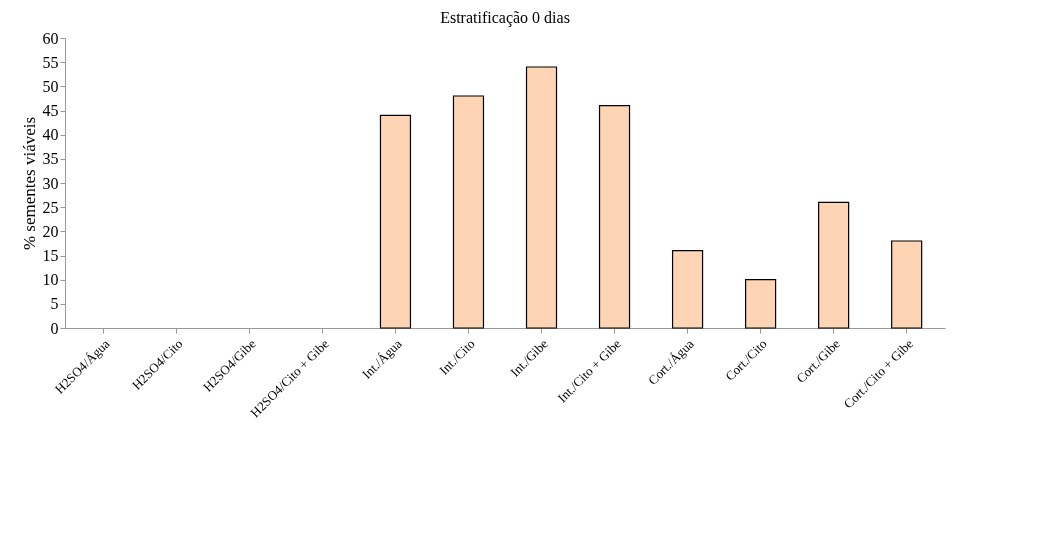 The height and width of the screenshot is (535, 1054). I want to click on y-tick-label: 40, so click(50, 135).